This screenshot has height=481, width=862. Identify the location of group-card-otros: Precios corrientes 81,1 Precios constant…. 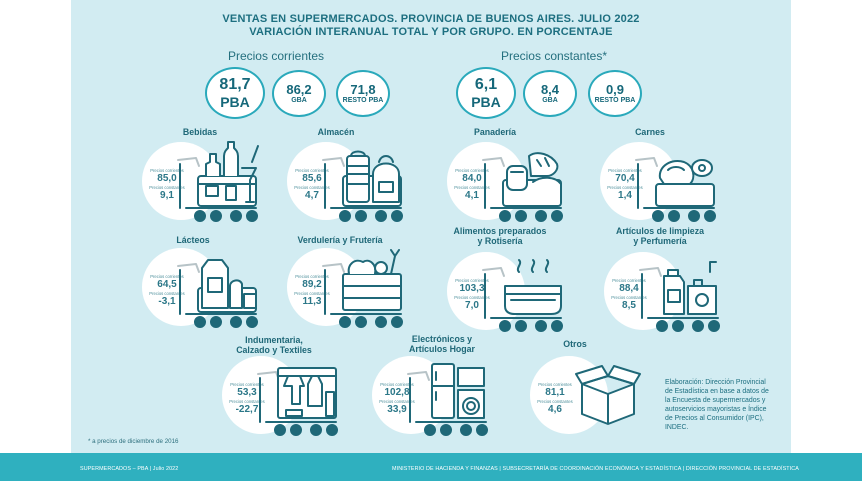
(588, 395).